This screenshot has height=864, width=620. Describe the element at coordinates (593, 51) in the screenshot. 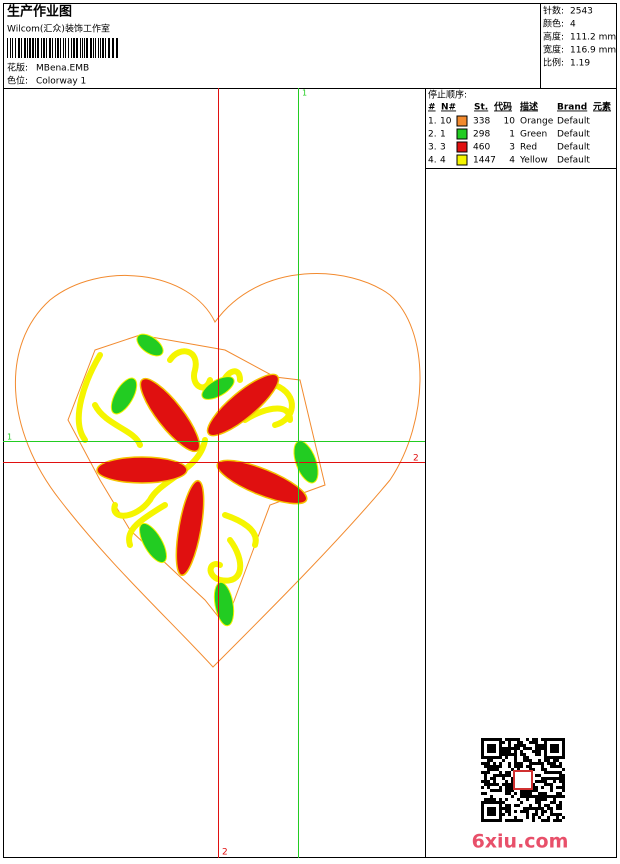

I see `stat-value: 116.9 mm` at that location.